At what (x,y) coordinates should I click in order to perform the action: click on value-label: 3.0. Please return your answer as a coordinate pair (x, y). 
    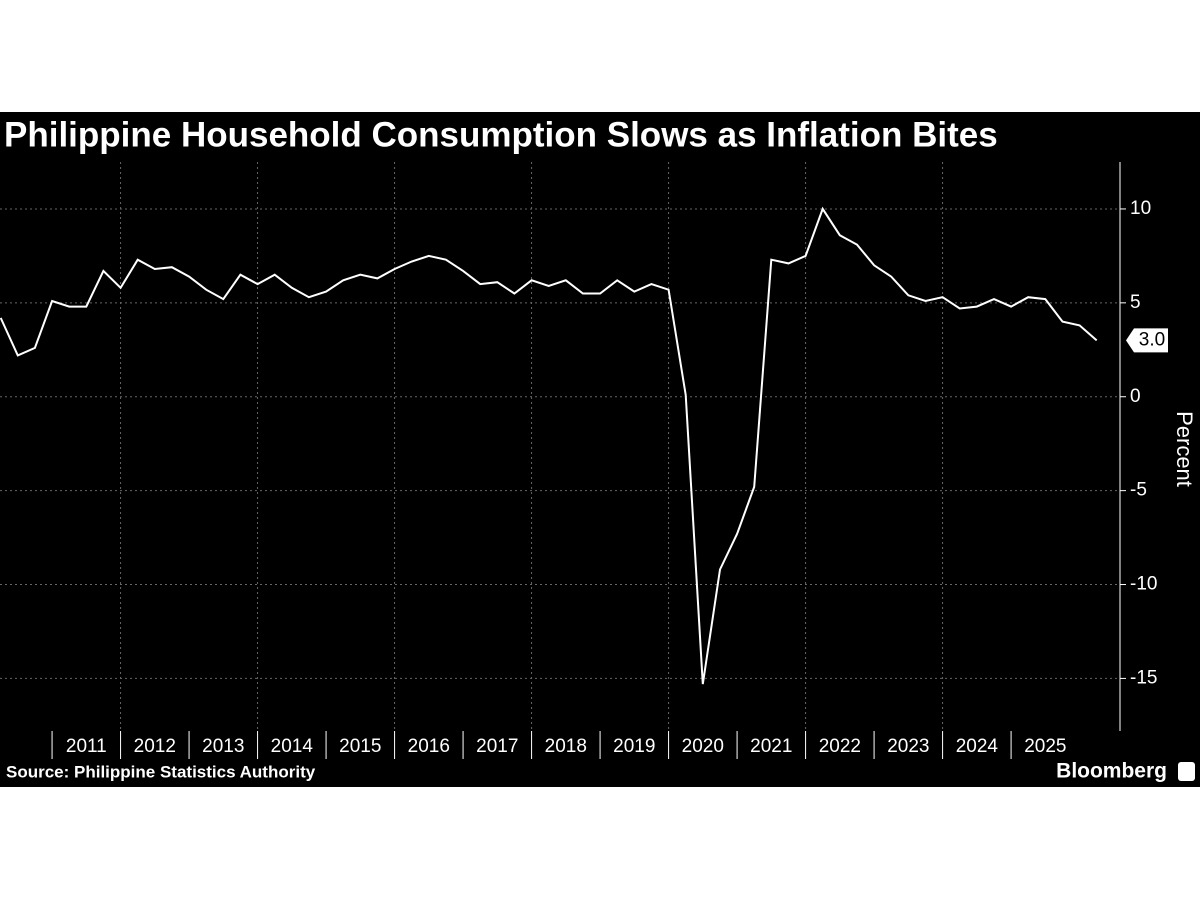
    Looking at the image, I should click on (1152, 339).